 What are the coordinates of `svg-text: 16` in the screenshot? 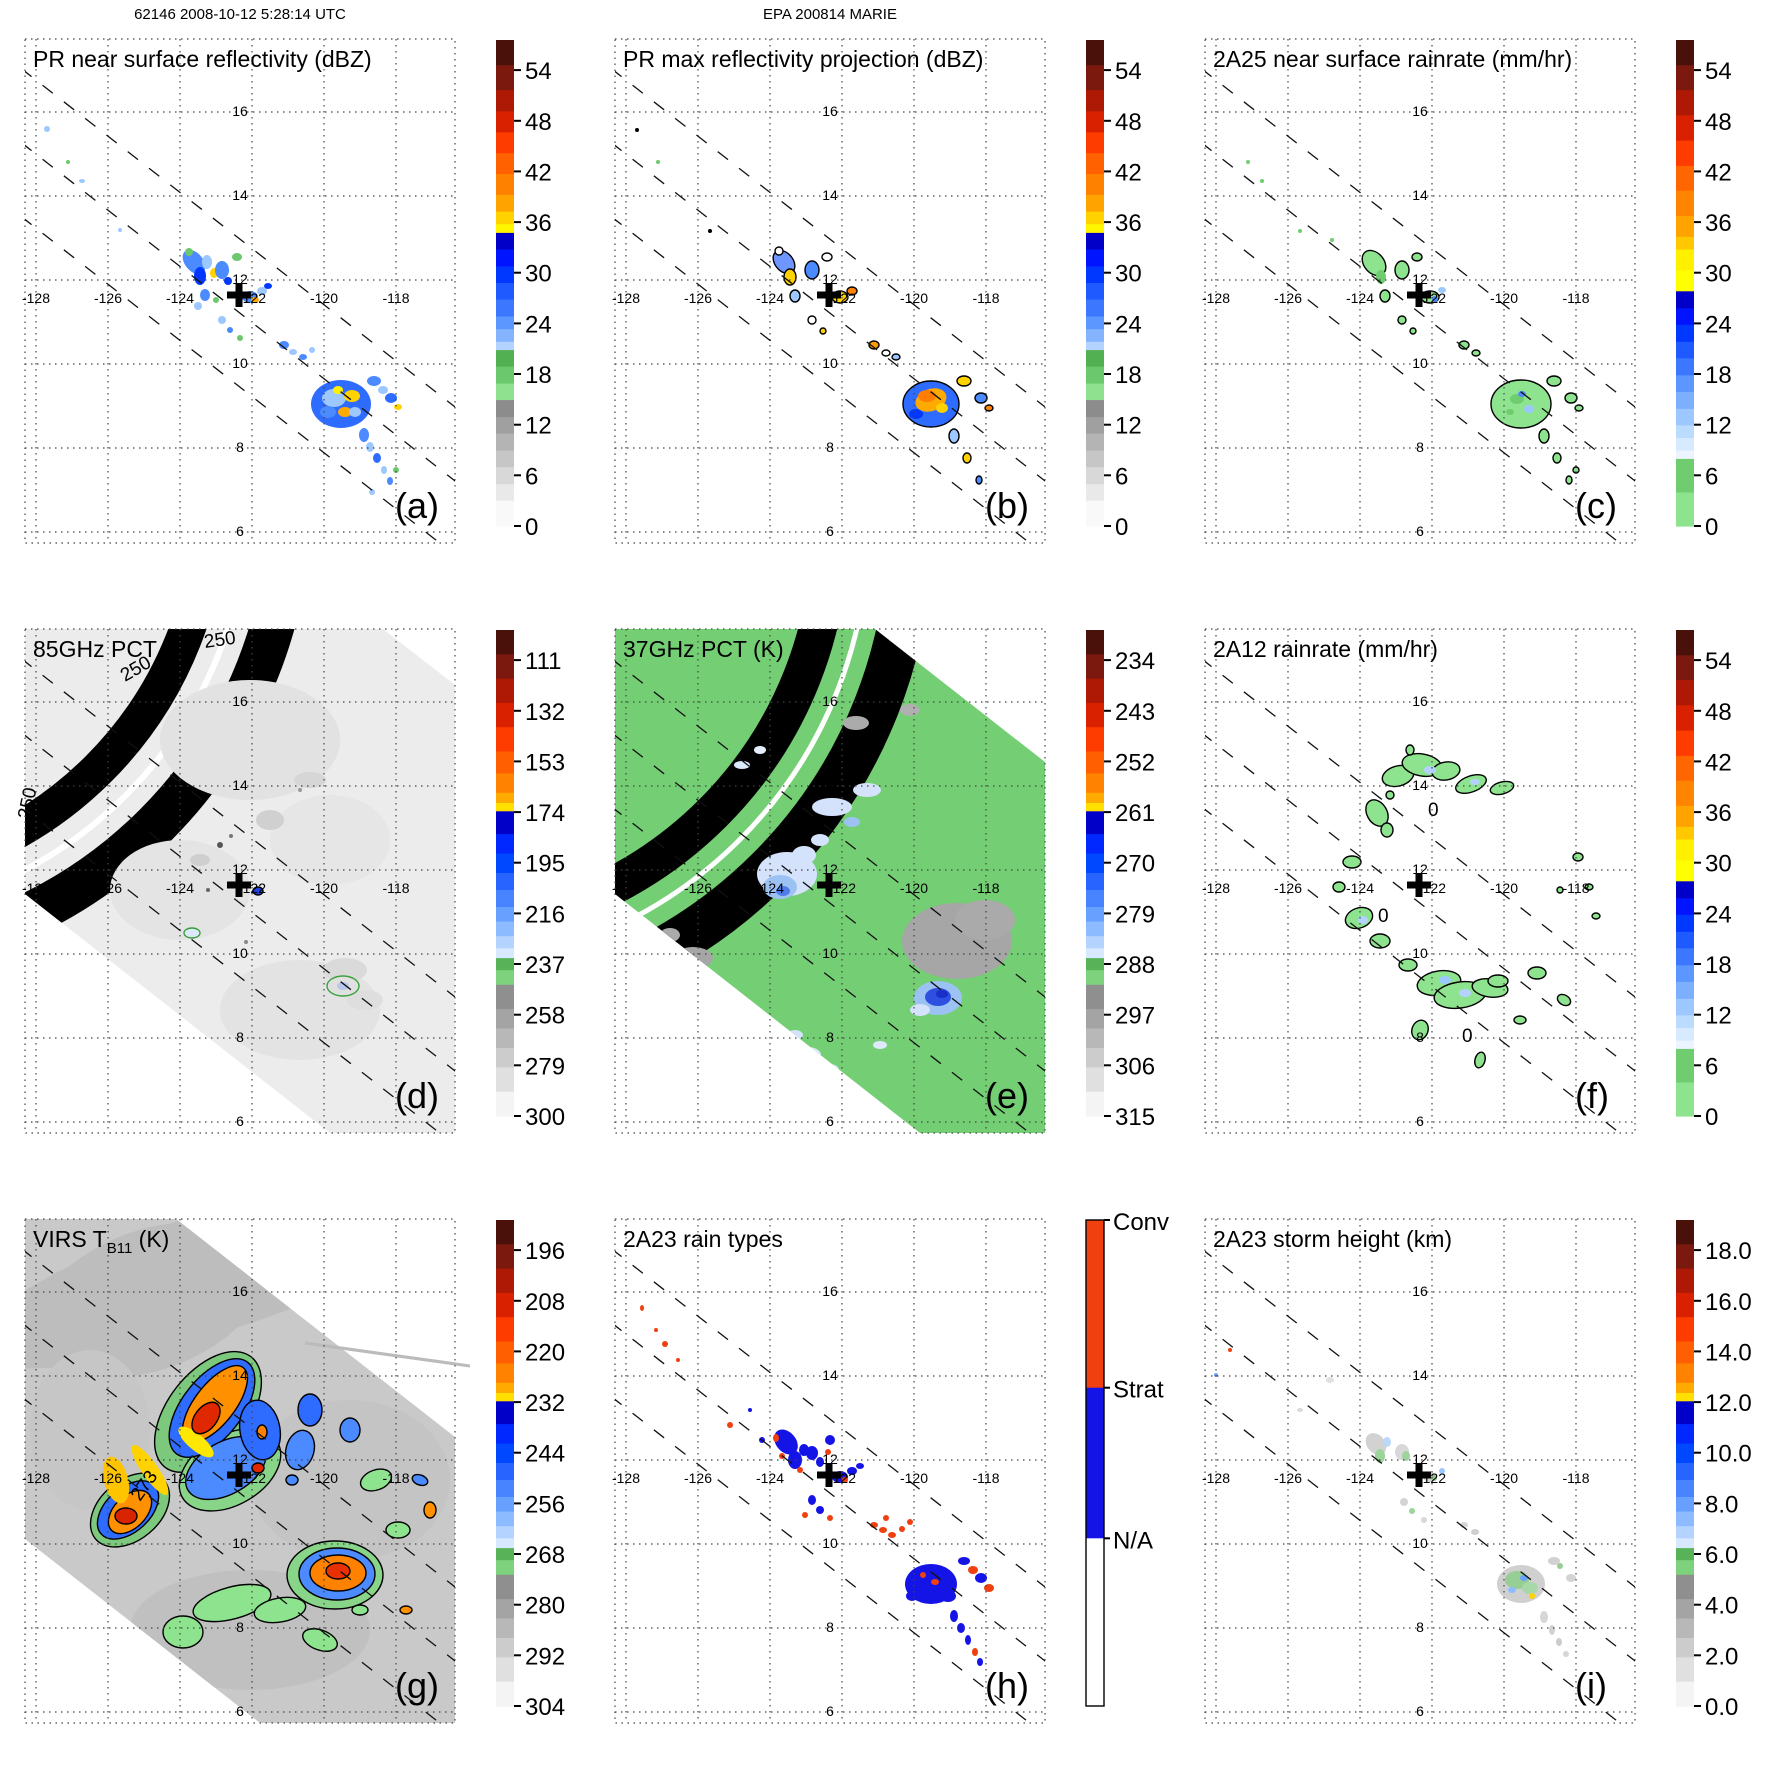 It's located at (1420, 111).